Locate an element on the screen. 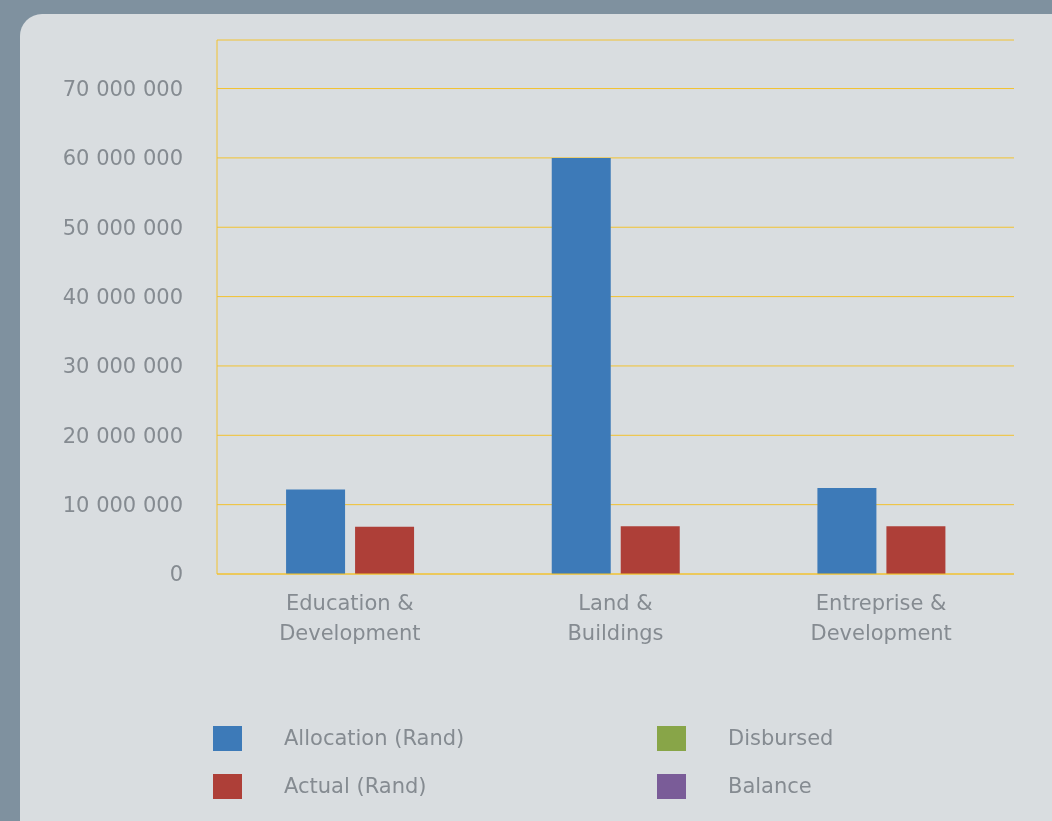 This screenshot has width=1052, height=821. y-tick-label: 60 000 000 is located at coordinates (122, 158).